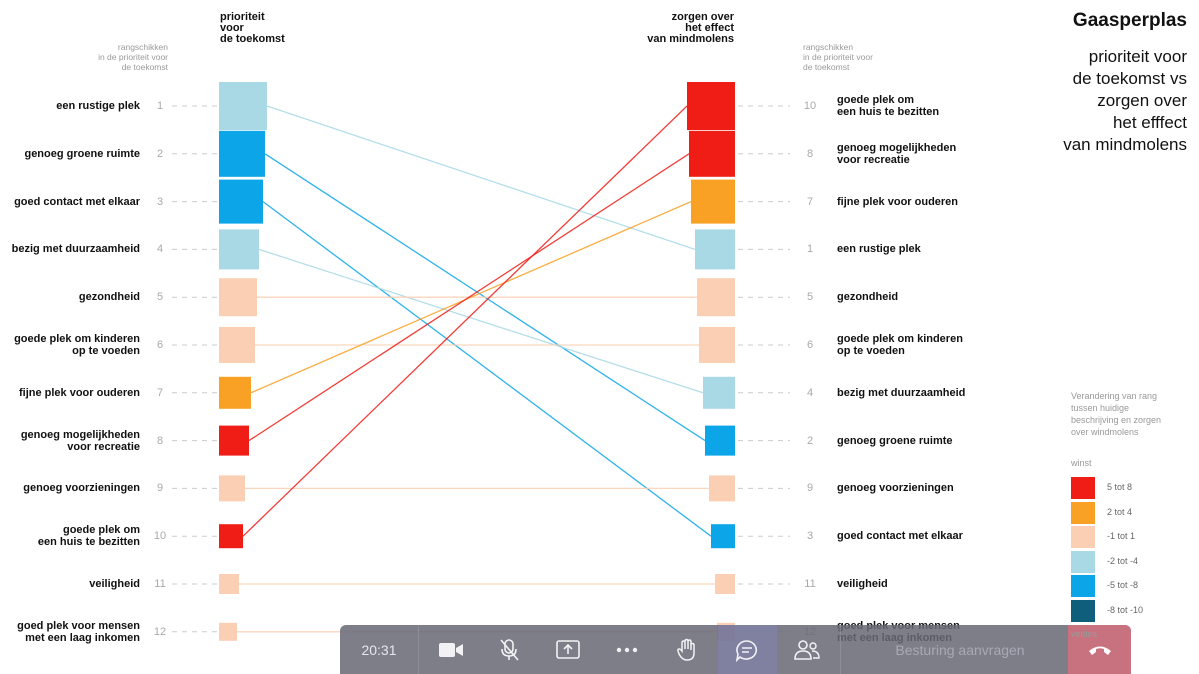 This screenshot has width=1199, height=674. I want to click on legend-label: -5 tot -8, so click(1123, 585).